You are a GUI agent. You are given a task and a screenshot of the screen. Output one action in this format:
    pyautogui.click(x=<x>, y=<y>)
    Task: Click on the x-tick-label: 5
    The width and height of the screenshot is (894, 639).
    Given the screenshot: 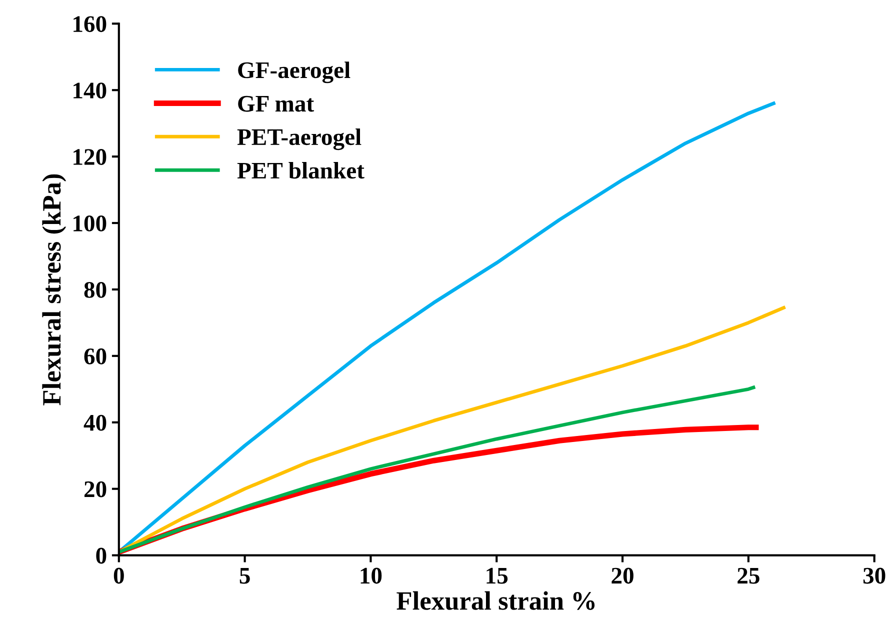 What is the action you would take?
    pyautogui.click(x=245, y=576)
    